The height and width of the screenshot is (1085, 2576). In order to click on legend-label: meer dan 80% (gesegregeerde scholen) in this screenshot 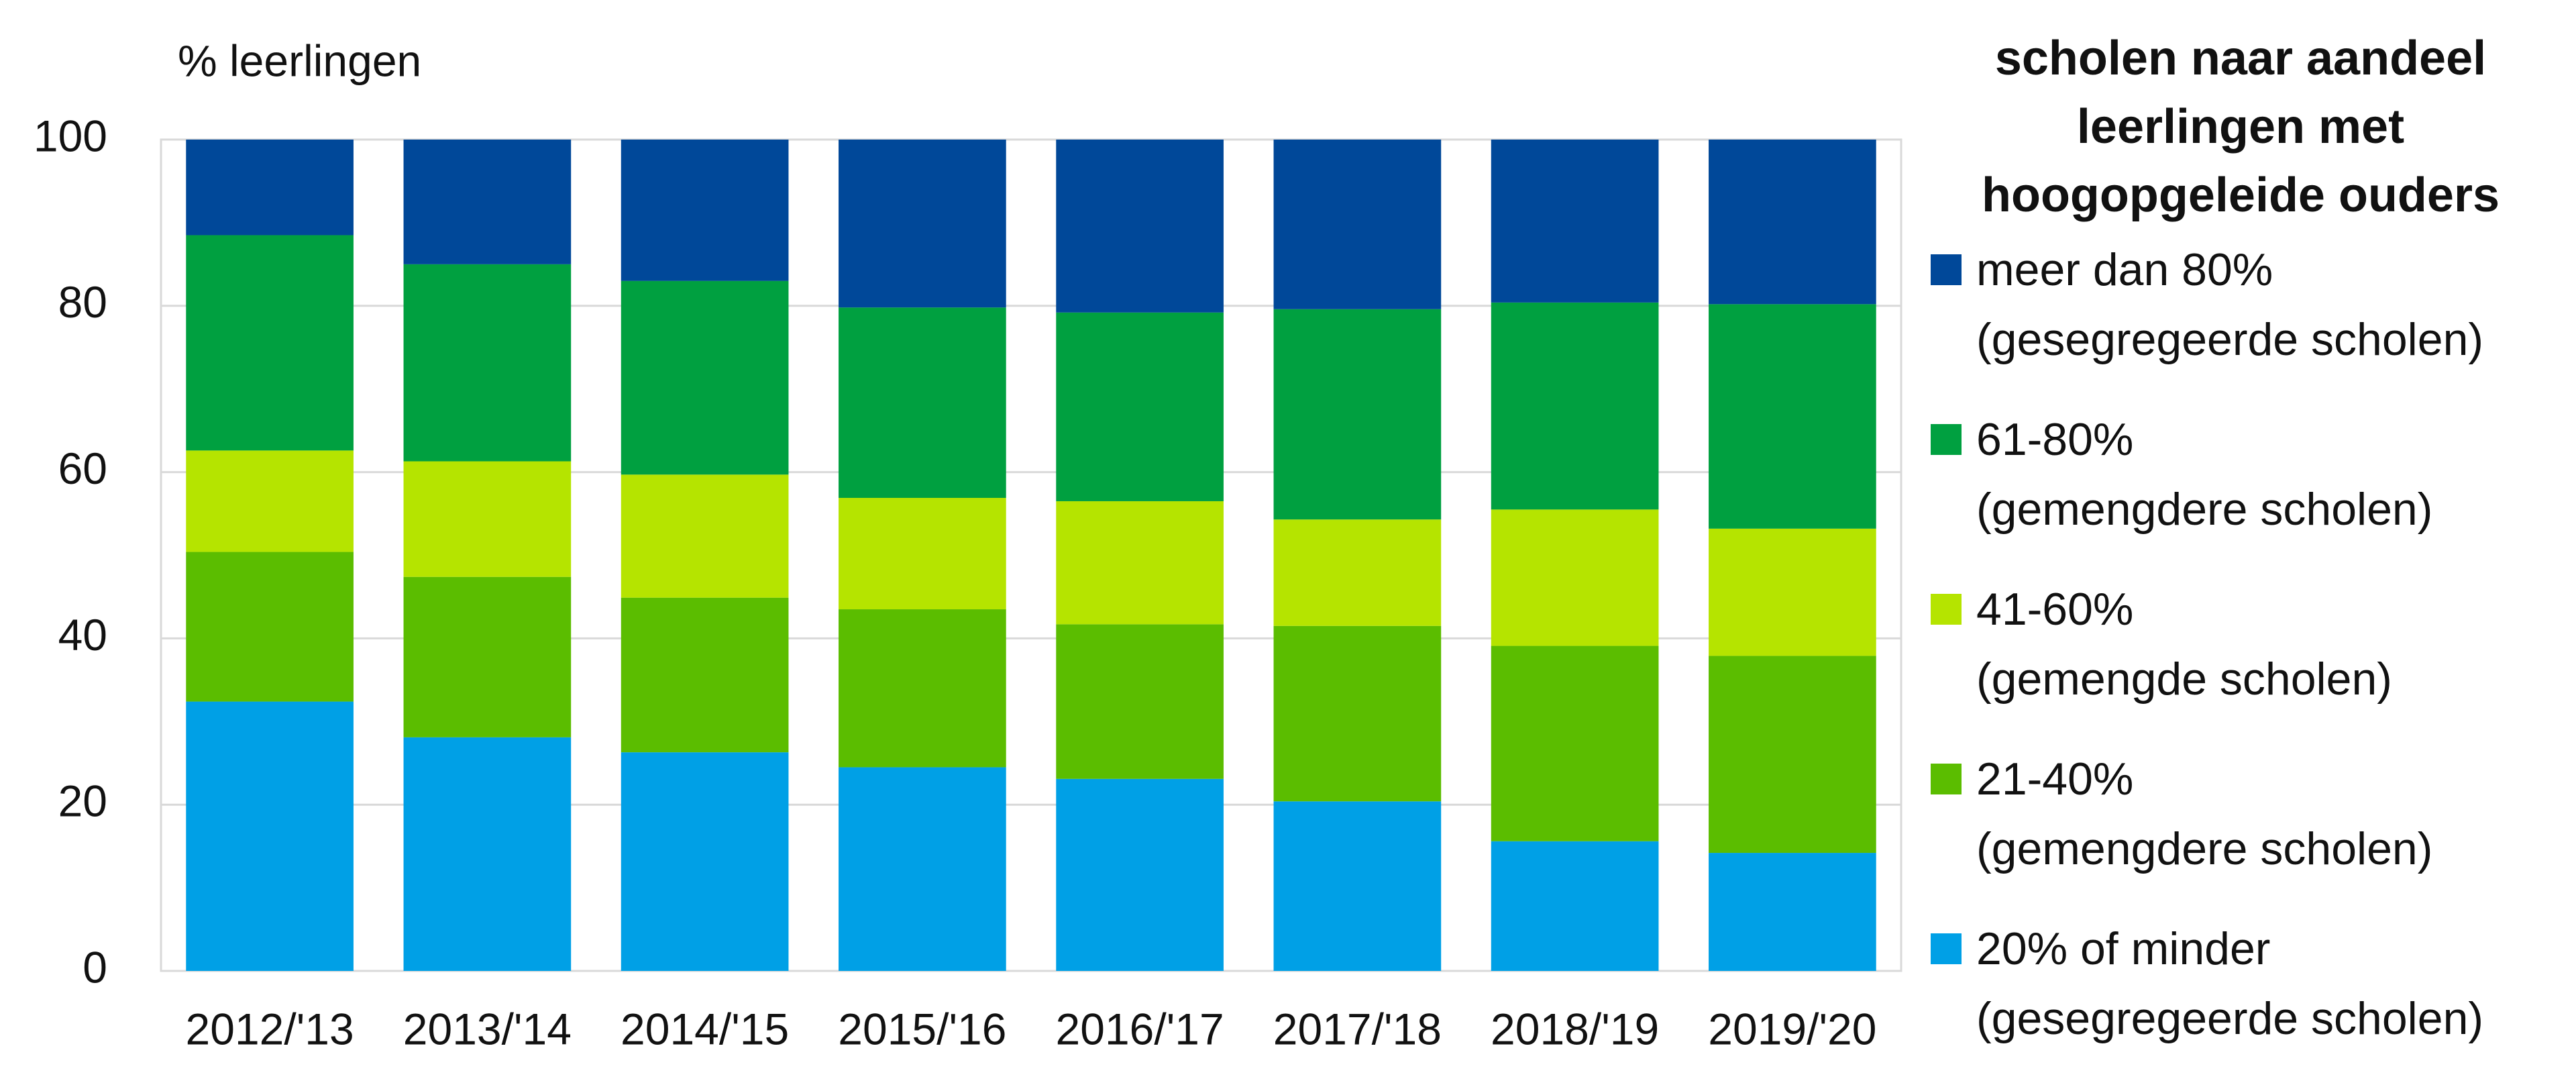, I will do `click(2230, 304)`.